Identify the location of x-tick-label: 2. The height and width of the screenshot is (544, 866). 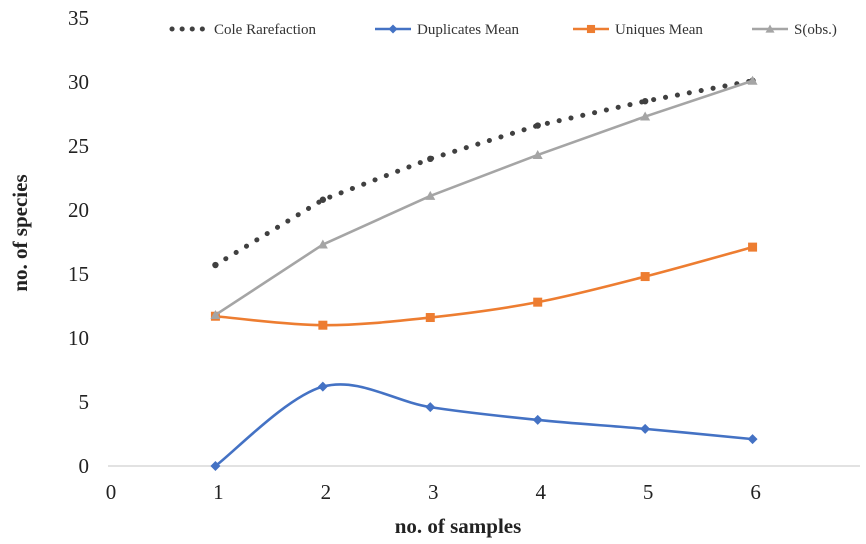
(326, 492).